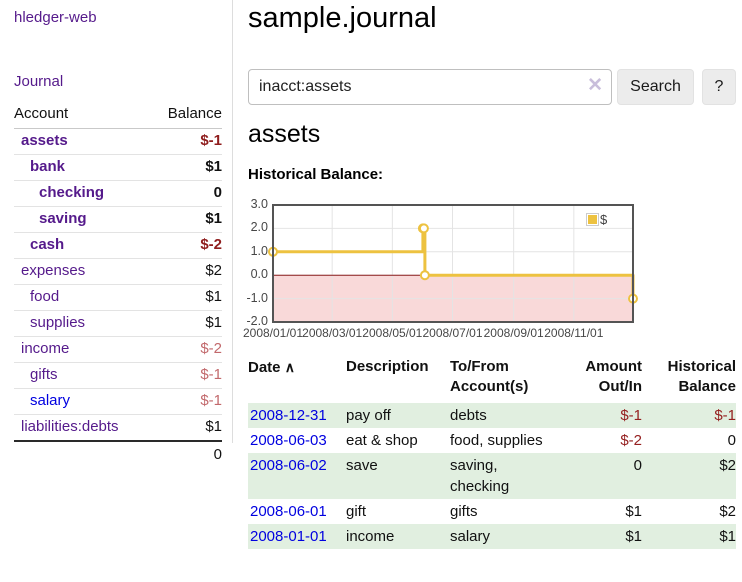  Describe the element at coordinates (470, 536) in the screenshot. I see `transaction-accounts: salary` at that location.